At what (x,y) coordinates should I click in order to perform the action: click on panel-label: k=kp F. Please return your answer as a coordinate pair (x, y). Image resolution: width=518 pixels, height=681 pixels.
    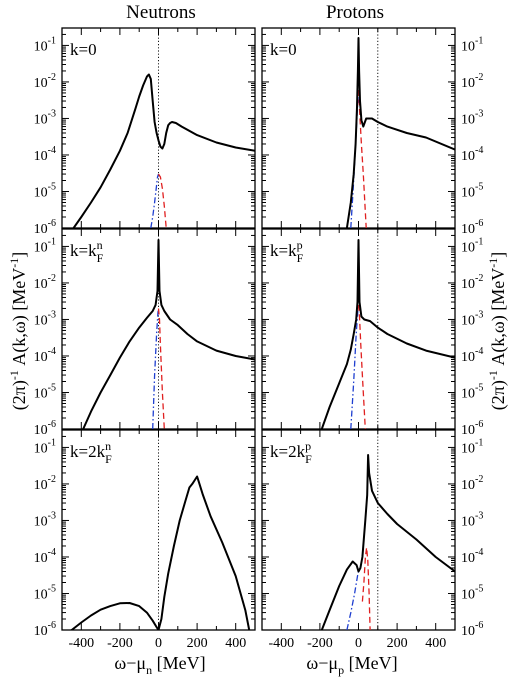
    Looking at the image, I should click on (287, 251).